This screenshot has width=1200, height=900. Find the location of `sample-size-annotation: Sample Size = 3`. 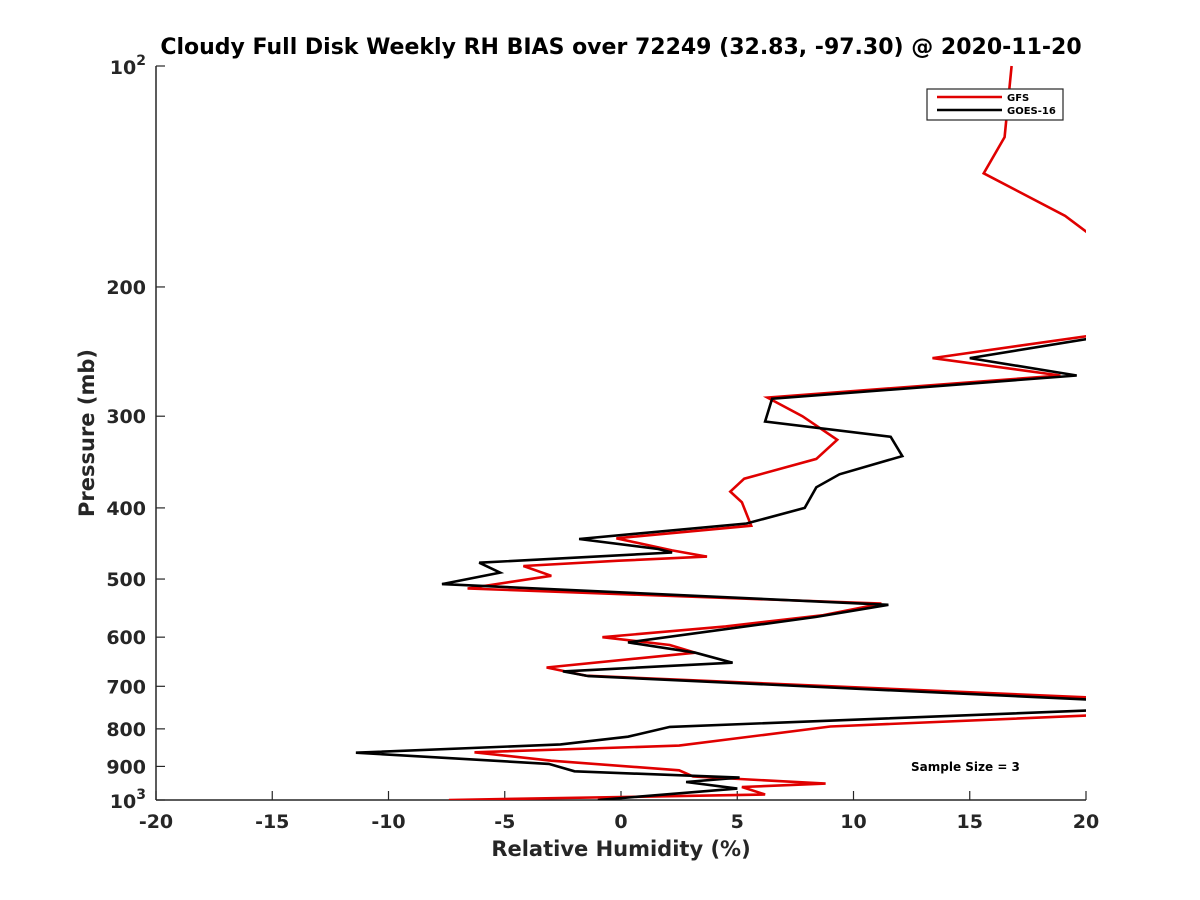

sample-size-annotation: Sample Size = 3 is located at coordinates (965, 767).